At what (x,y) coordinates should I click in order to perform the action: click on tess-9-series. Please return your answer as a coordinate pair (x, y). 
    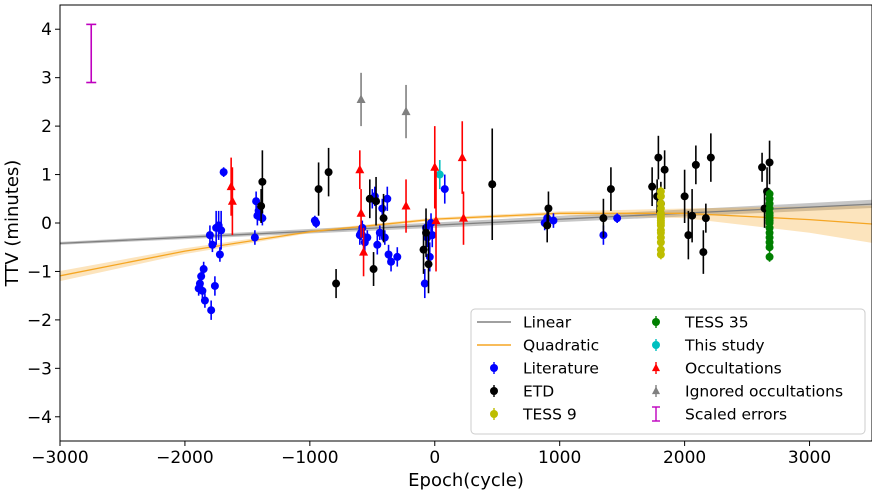
    Looking at the image, I should click on (660, 223).